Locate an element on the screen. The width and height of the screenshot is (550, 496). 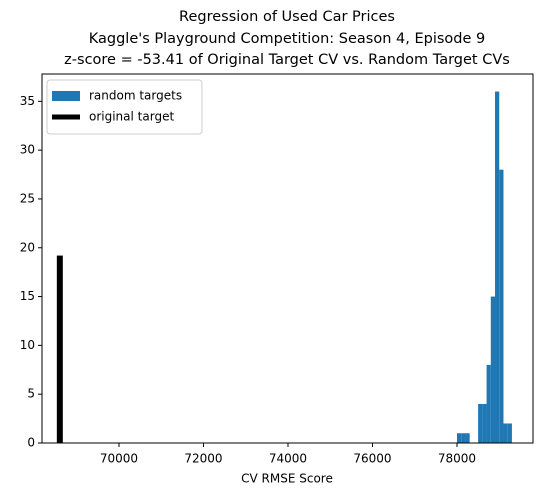
x-tick-label: 74000 is located at coordinates (288, 459).